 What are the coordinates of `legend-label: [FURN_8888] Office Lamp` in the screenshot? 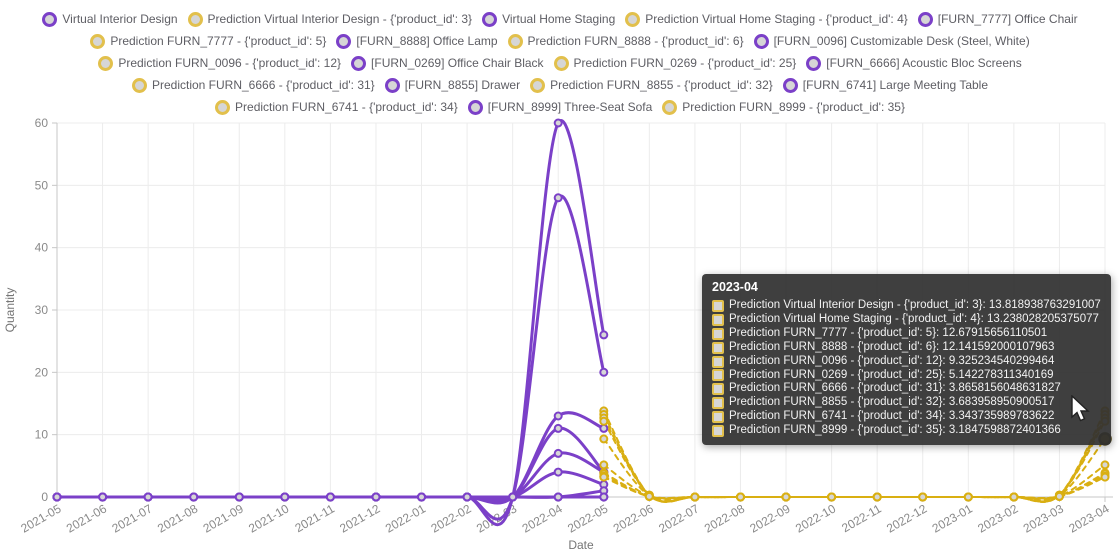 It's located at (427, 41).